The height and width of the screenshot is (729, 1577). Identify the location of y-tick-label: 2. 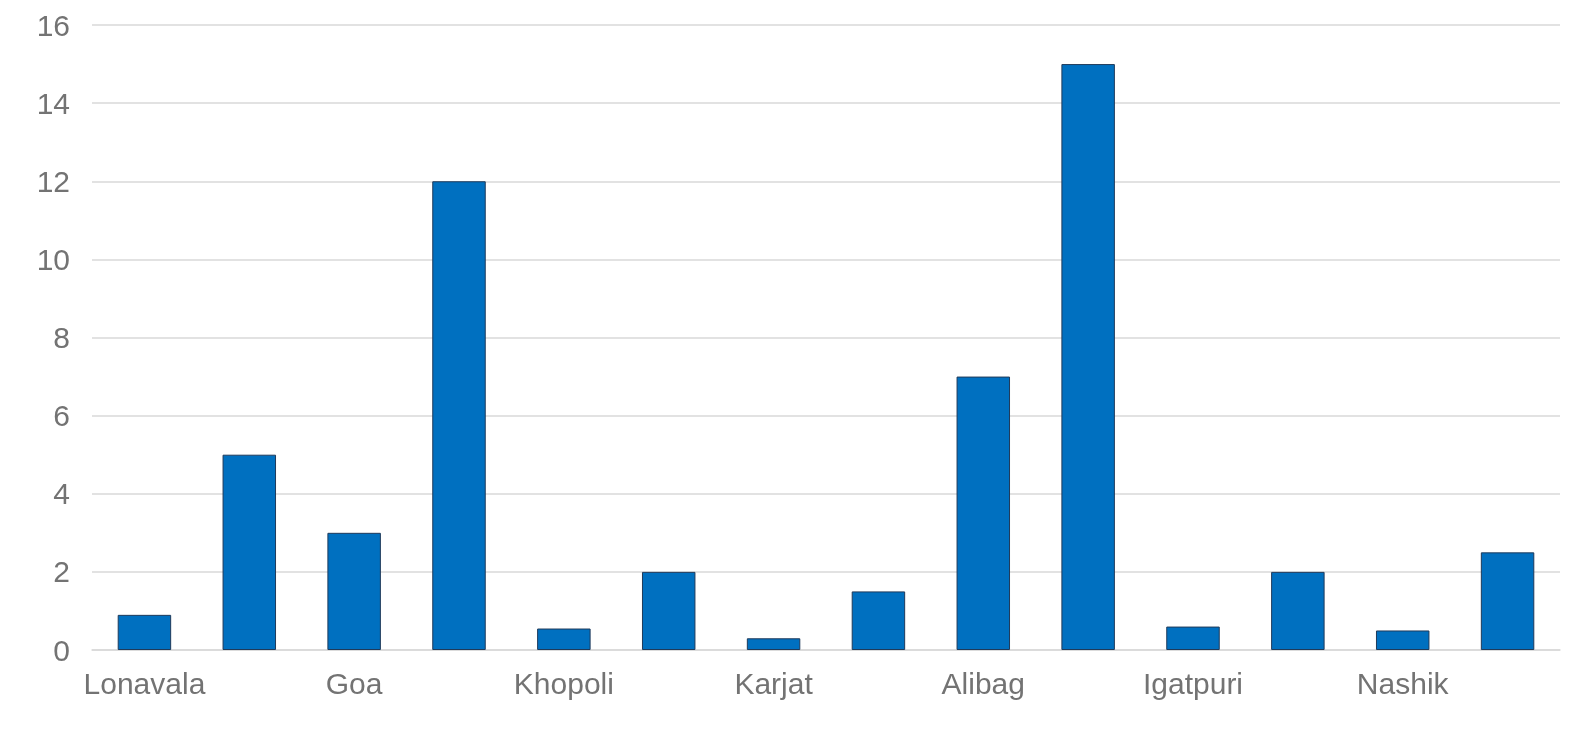
(61, 572).